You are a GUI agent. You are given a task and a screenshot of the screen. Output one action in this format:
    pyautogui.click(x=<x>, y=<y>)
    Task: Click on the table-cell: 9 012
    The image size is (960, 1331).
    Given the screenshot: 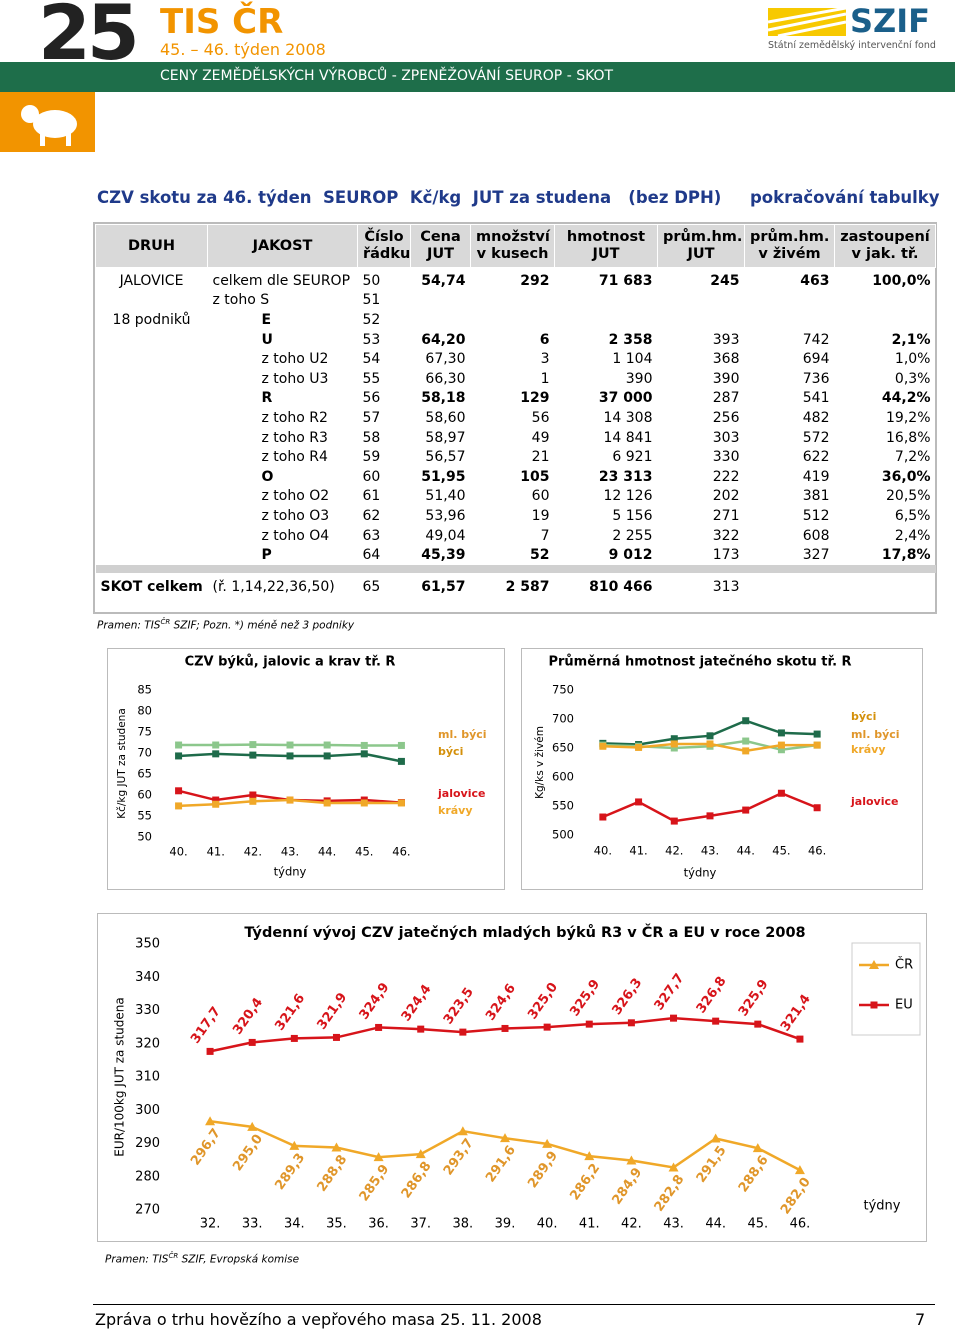 What is the action you would take?
    pyautogui.click(x=606, y=555)
    